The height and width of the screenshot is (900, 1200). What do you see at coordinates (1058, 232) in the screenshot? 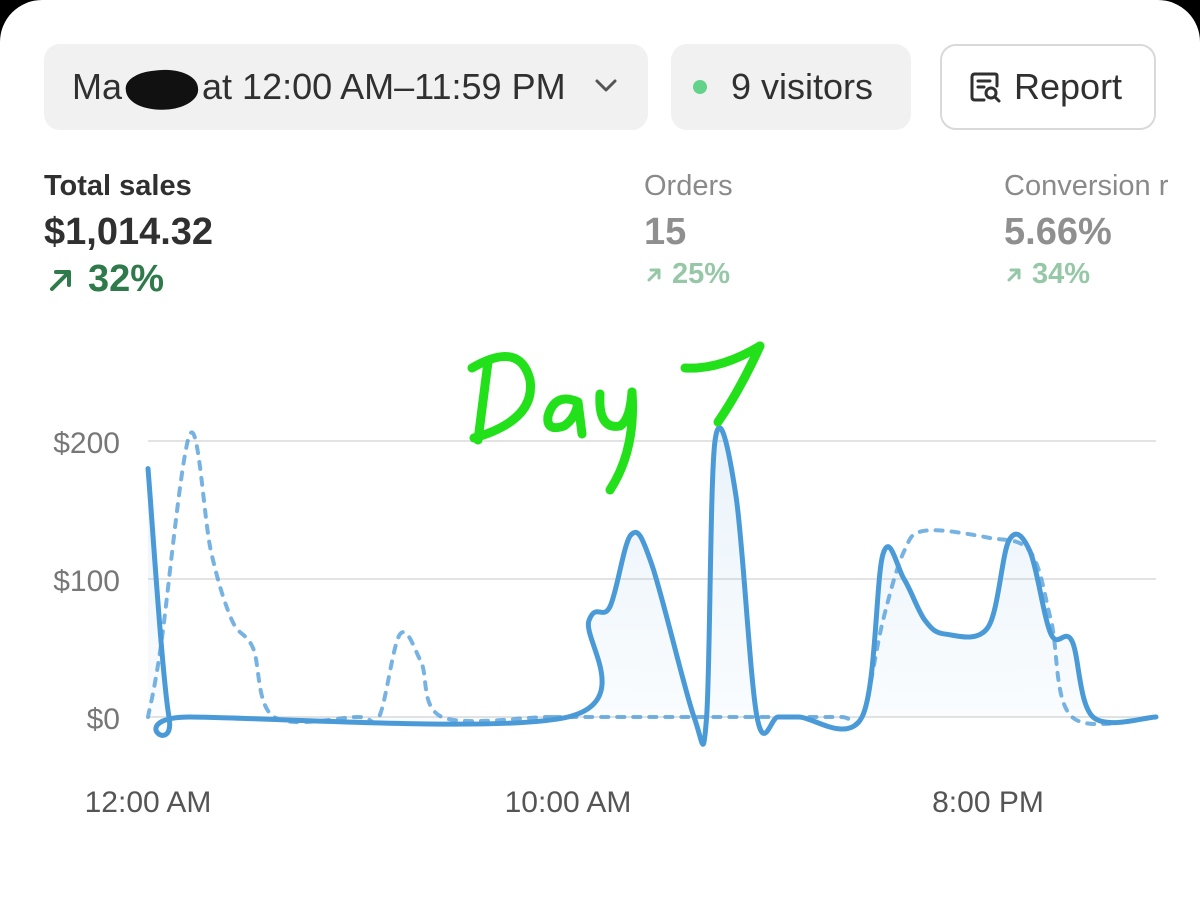
I see `metric-value: 5.66%` at bounding box center [1058, 232].